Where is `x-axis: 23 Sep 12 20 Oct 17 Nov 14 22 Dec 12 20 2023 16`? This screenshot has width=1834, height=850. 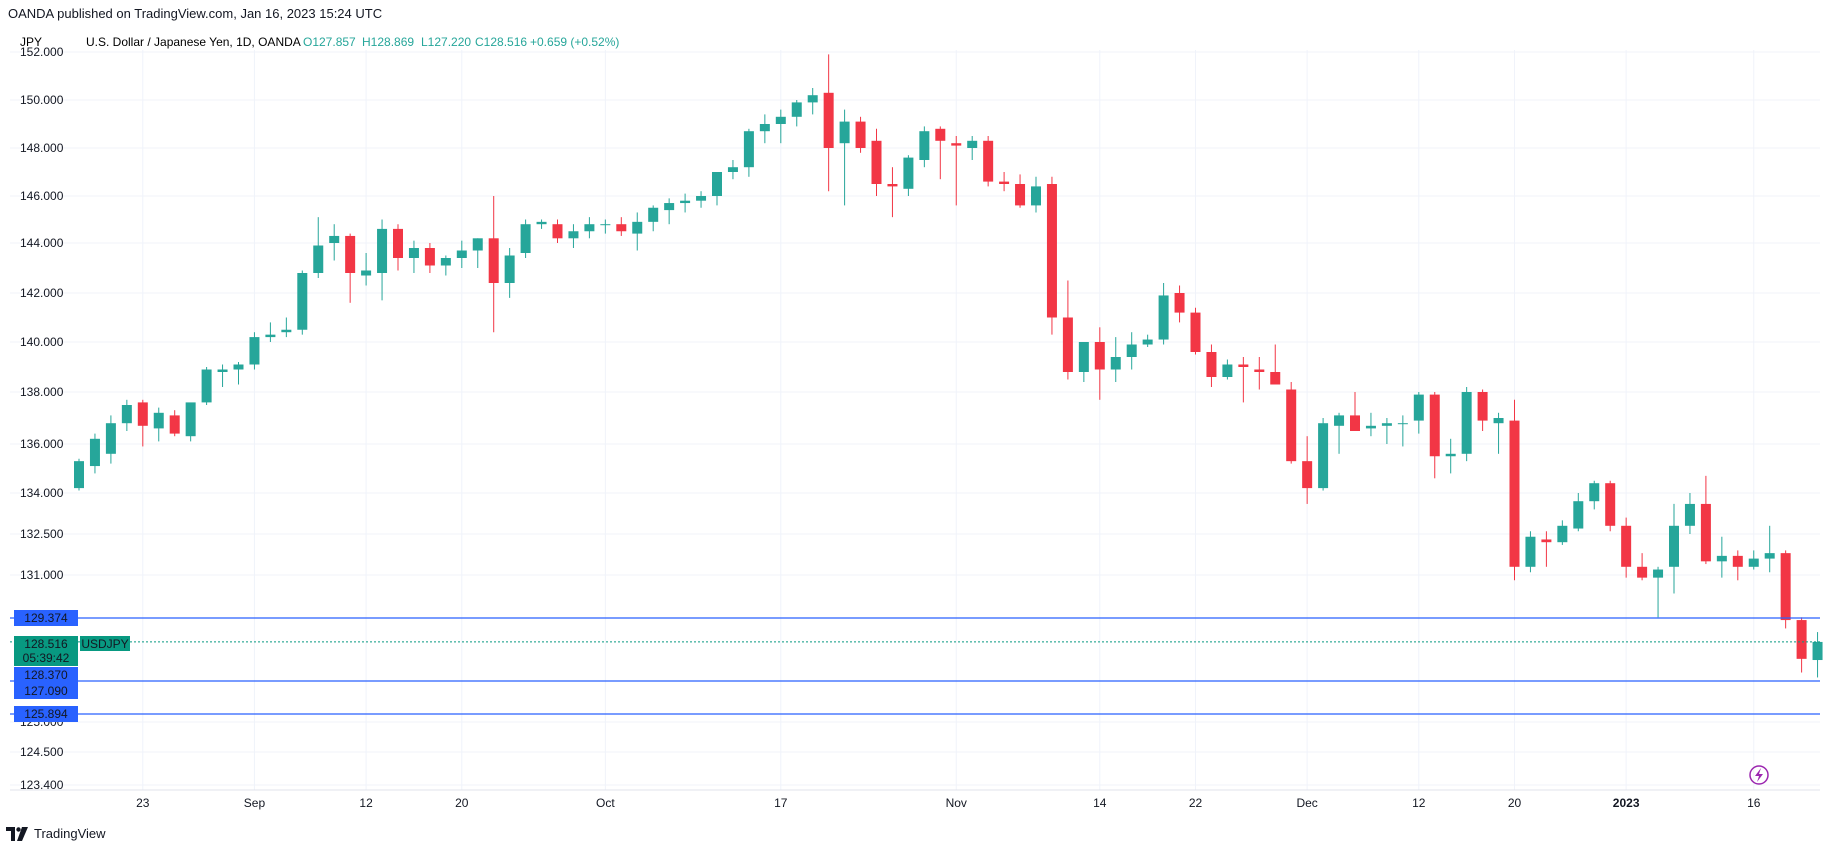 x-axis: 23 Sep 12 20 Oct 17 Nov 14 22 Dec 12 20 2023 16 is located at coordinates (948, 803).